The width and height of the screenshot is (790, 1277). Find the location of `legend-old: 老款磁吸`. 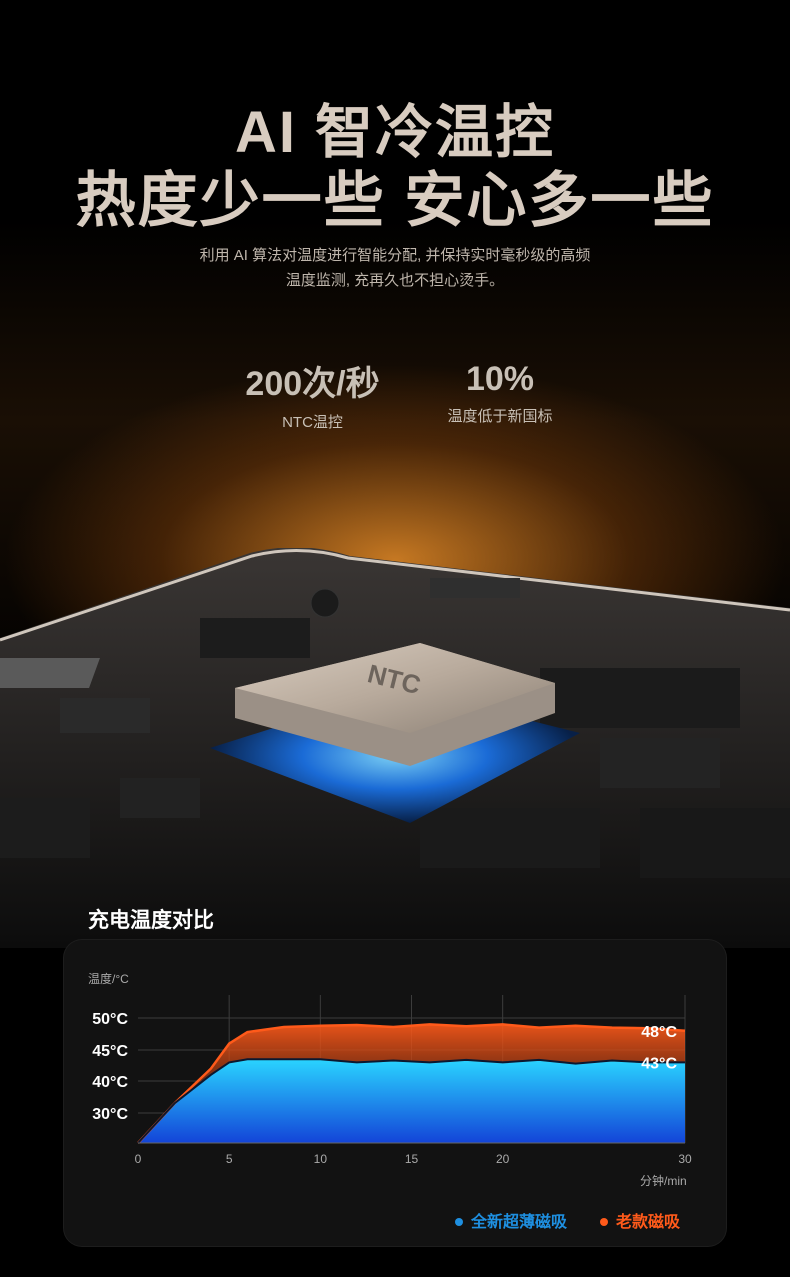

legend-old: 老款磁吸 is located at coordinates (640, 1220).